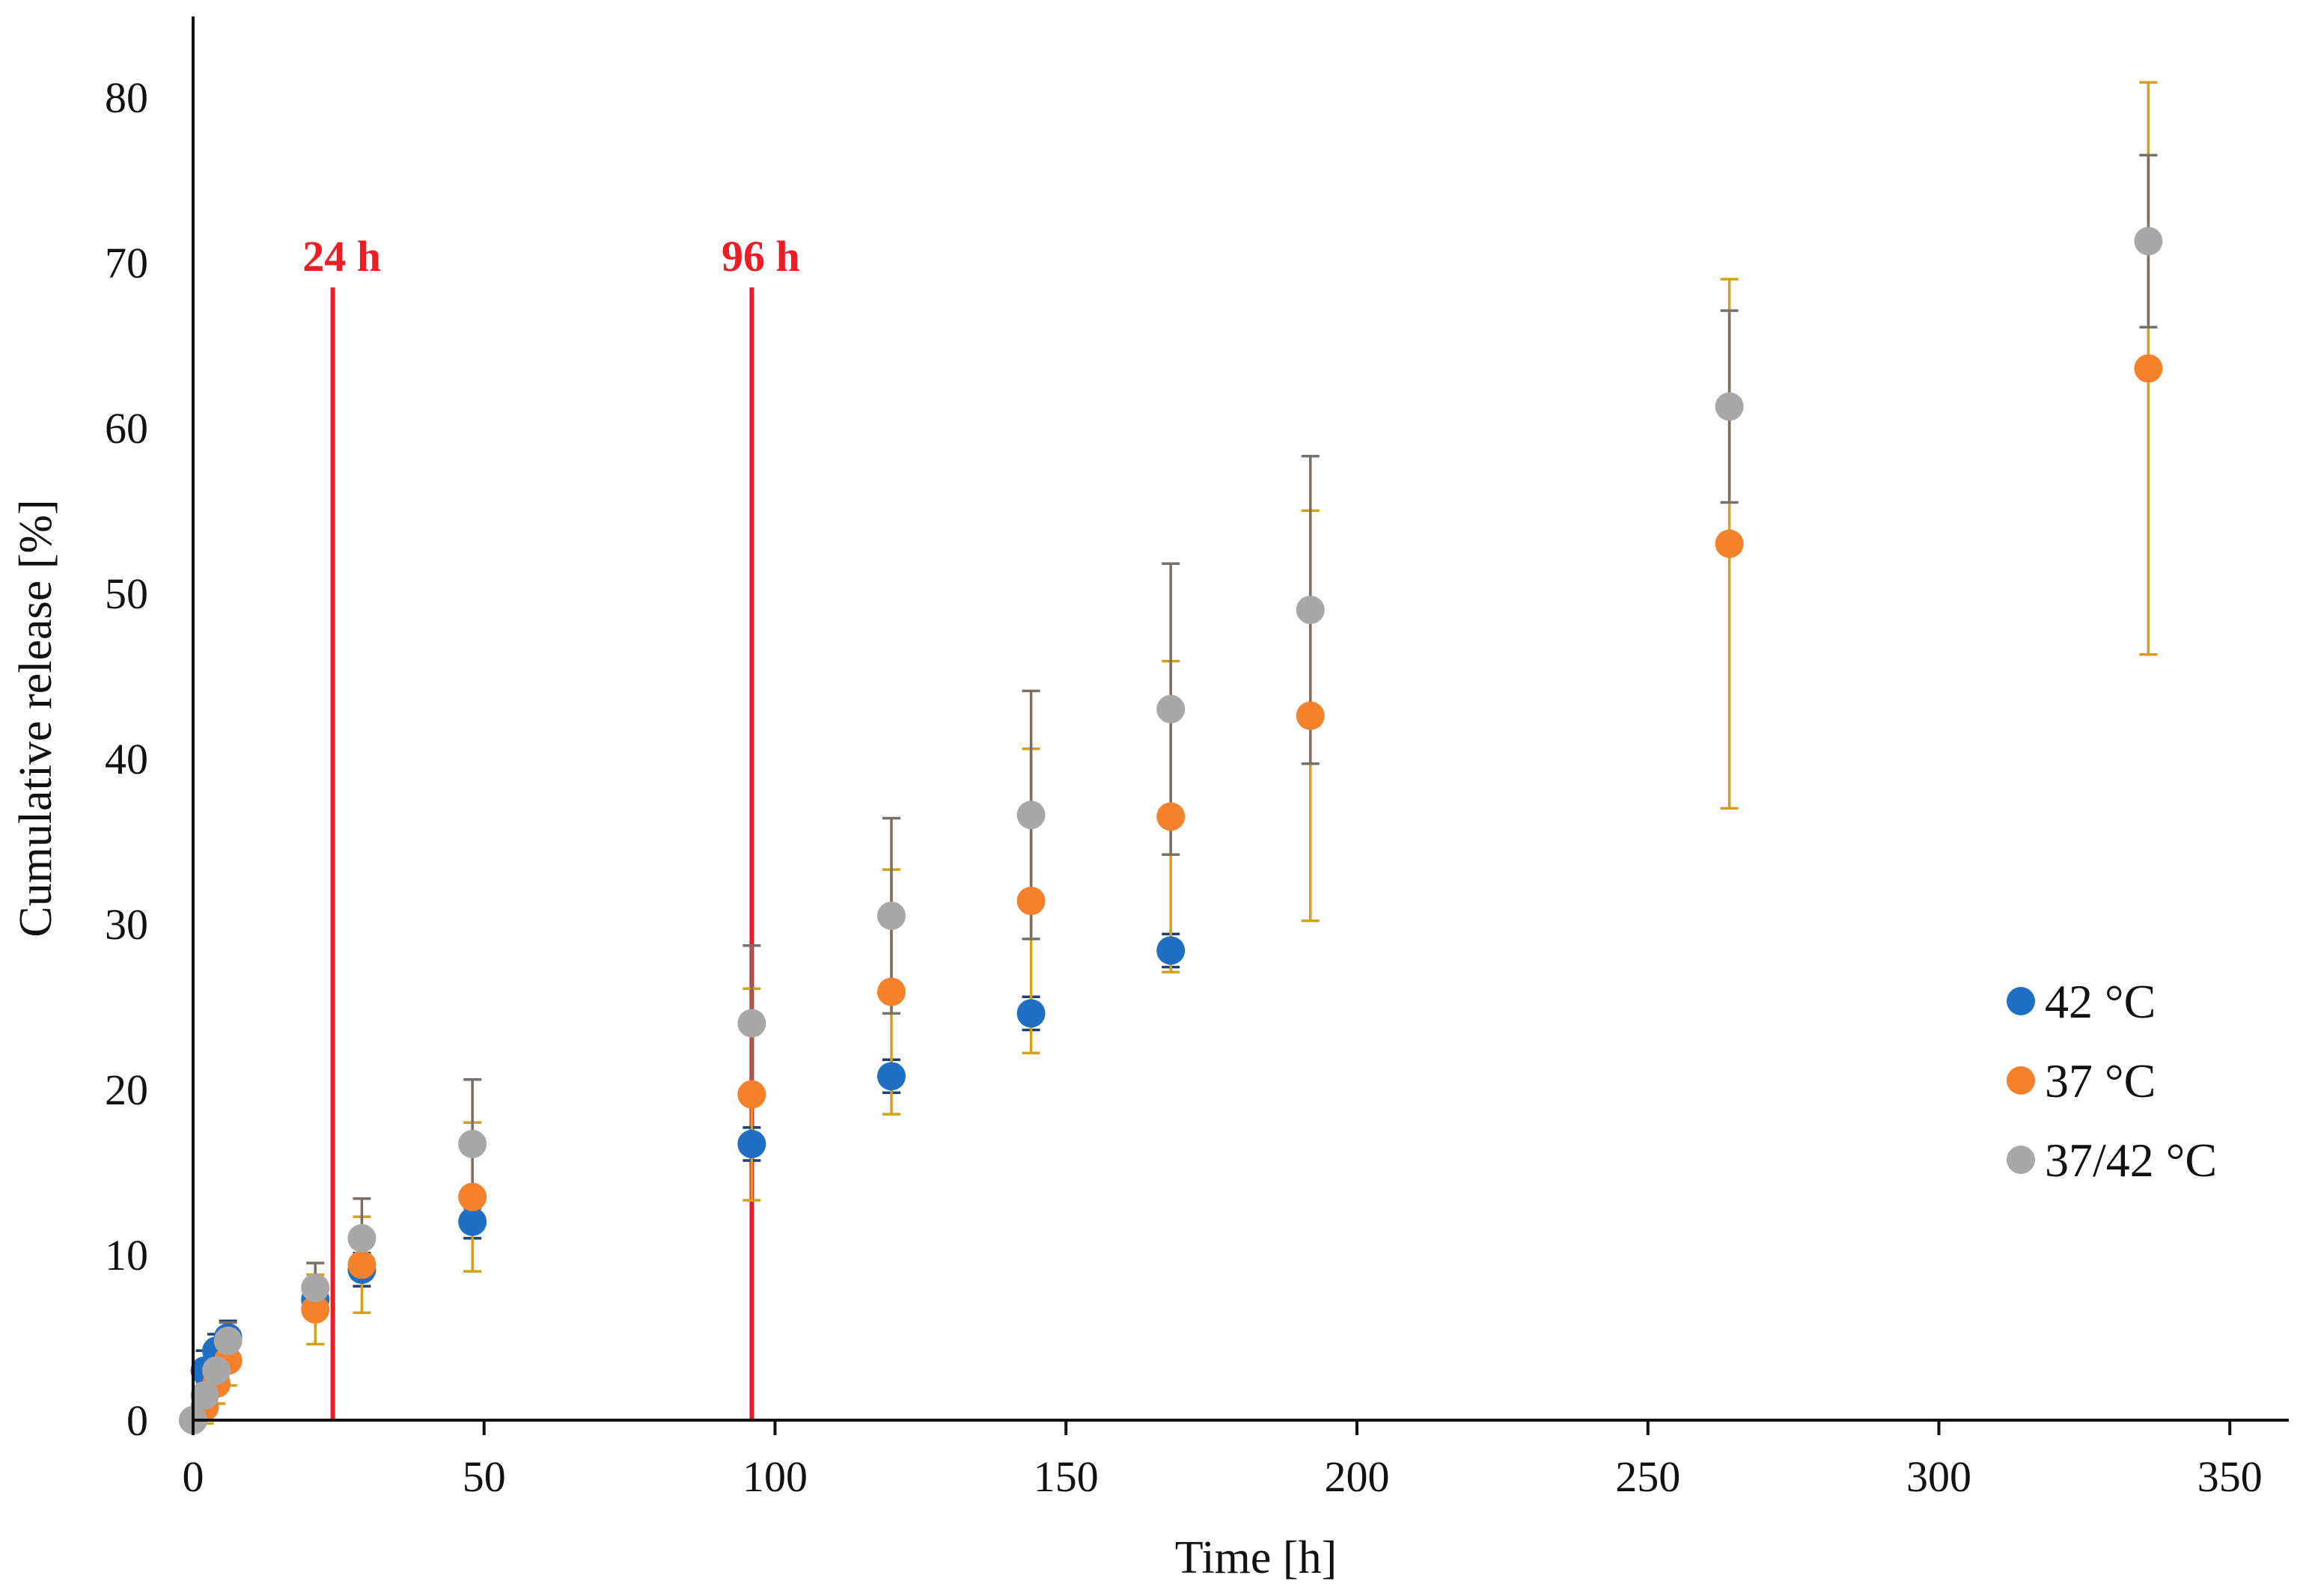 Image resolution: width=2303 pixels, height=1596 pixels. Describe the element at coordinates (126, 924) in the screenshot. I see `y-tick-label: 30` at that location.